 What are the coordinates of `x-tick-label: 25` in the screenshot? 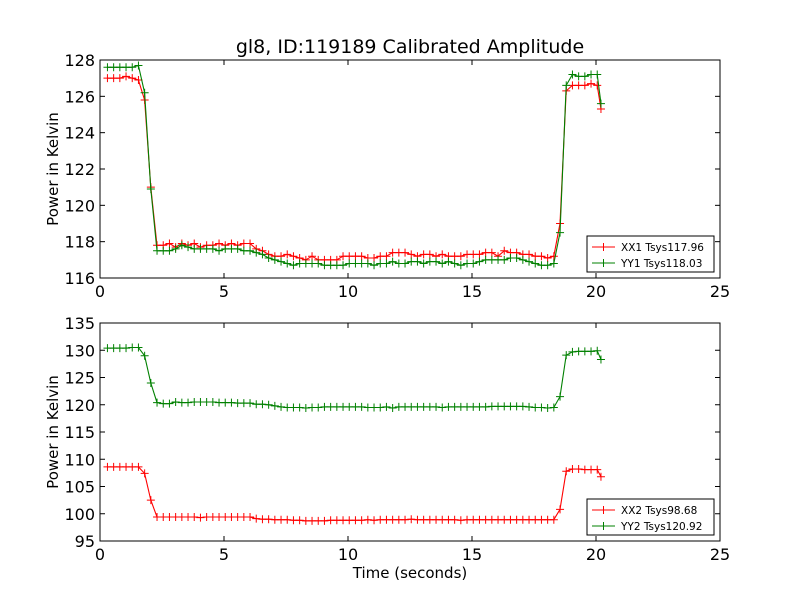 It's located at (720, 291).